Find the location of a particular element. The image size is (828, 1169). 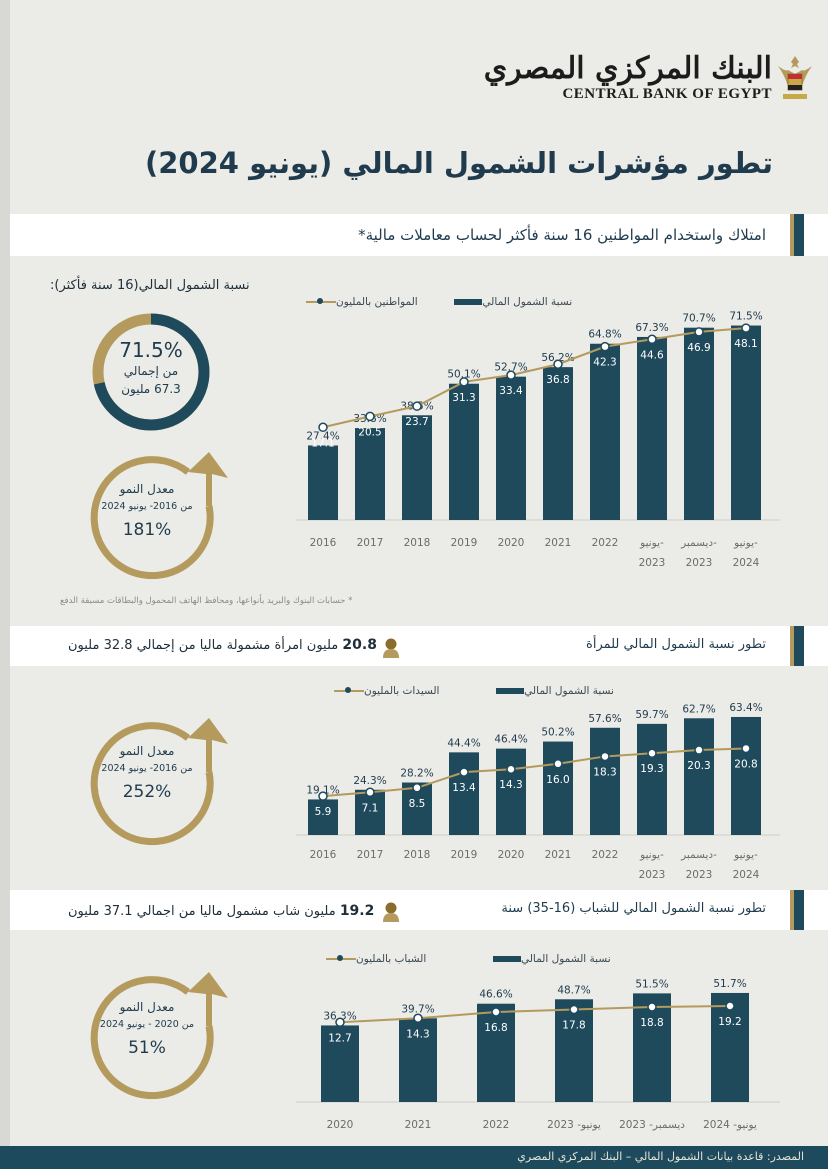

bar-label: 62.7% is located at coordinates (698, 709).